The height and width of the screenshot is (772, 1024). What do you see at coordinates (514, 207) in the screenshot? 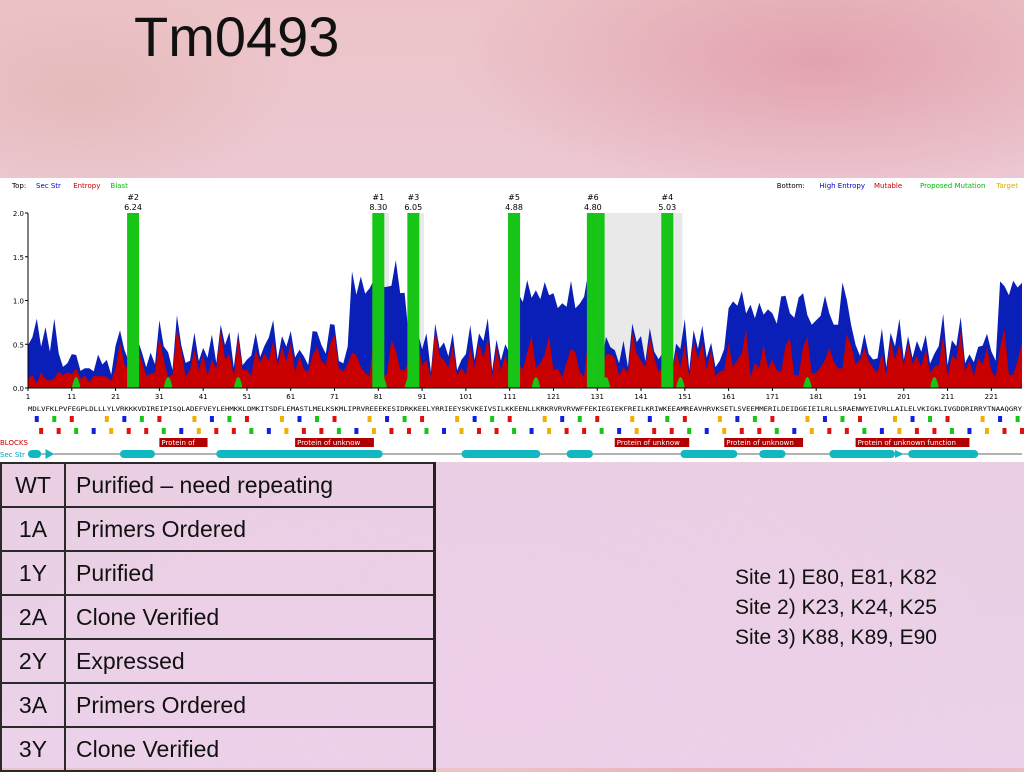
I see `site-score: 4.88` at bounding box center [514, 207].